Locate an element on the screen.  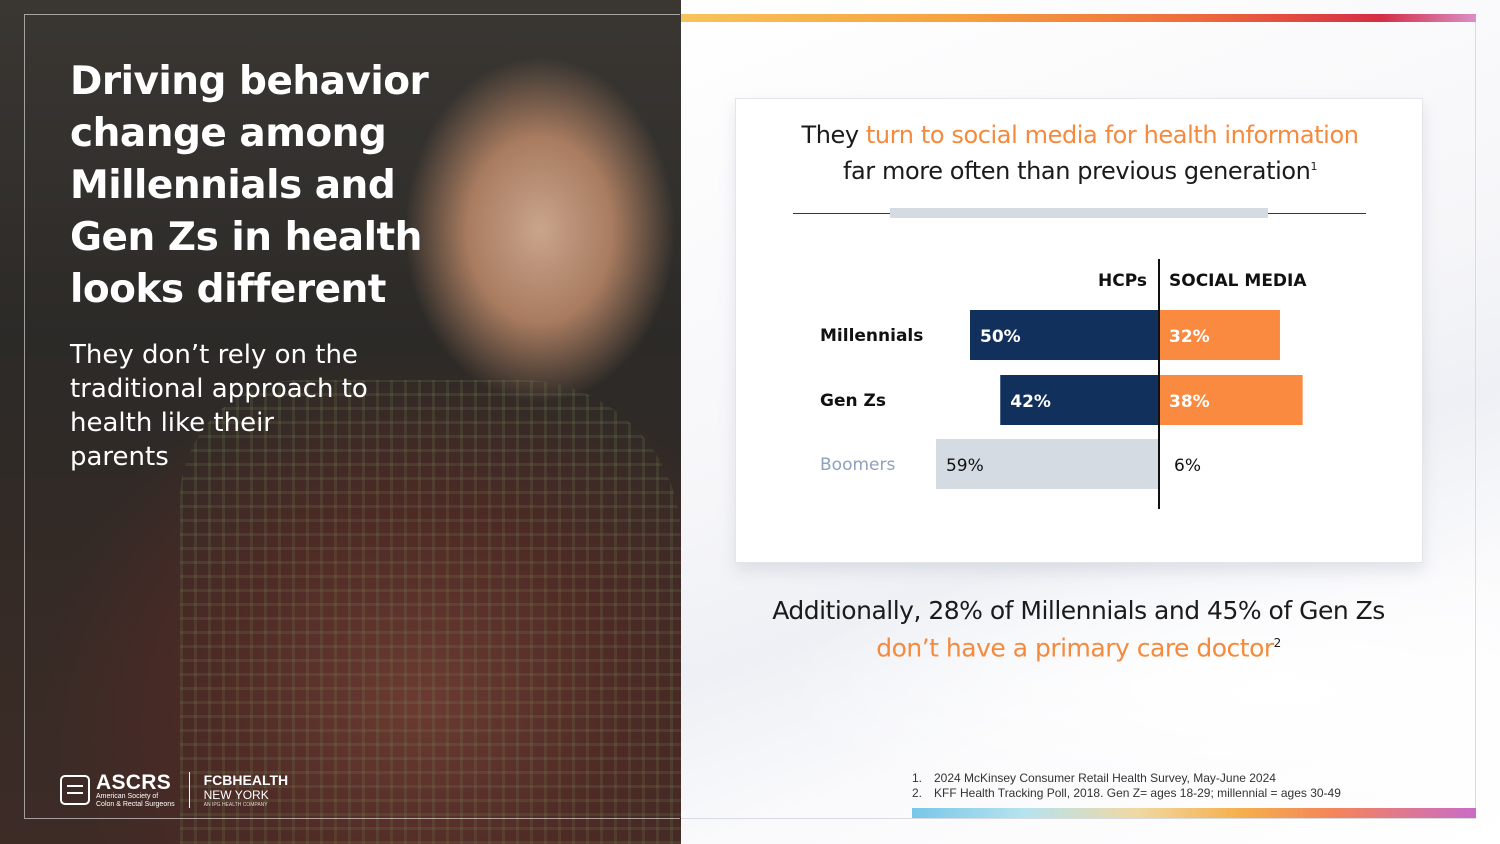
ascrs-tagline-1: American Society of is located at coordinates (127, 796).